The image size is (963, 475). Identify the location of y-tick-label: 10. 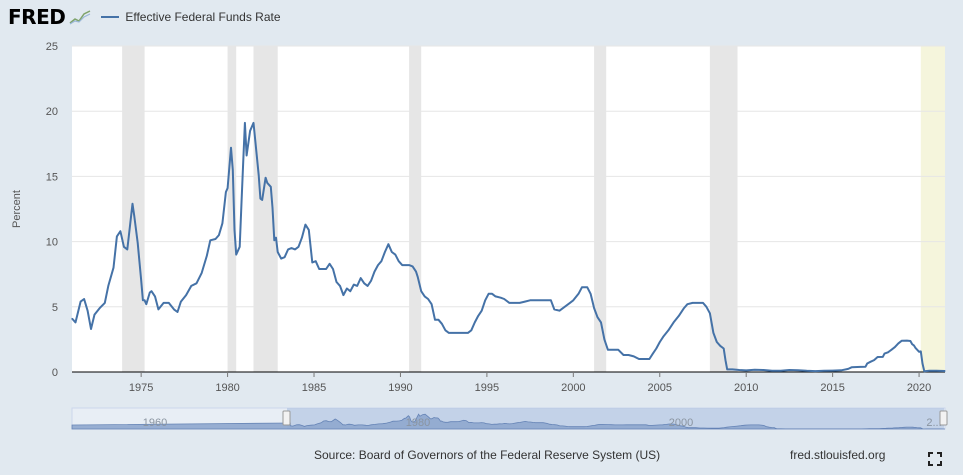
(52, 243).